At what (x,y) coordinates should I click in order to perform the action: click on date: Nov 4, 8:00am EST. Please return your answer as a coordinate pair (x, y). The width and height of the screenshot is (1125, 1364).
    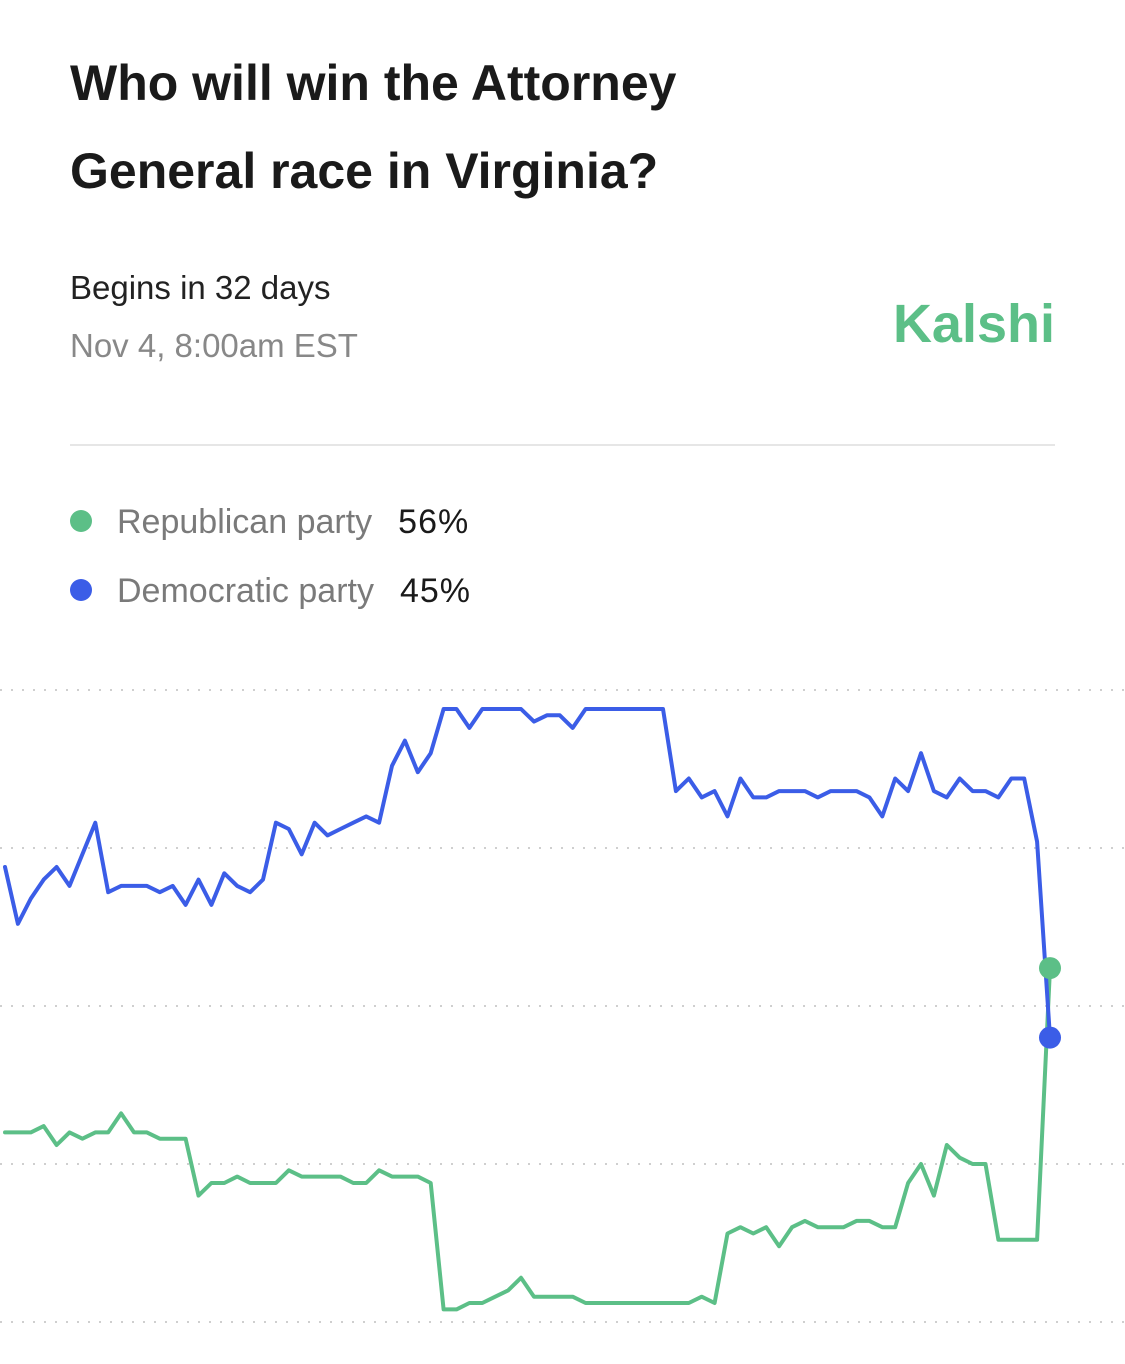
    Looking at the image, I should click on (214, 345).